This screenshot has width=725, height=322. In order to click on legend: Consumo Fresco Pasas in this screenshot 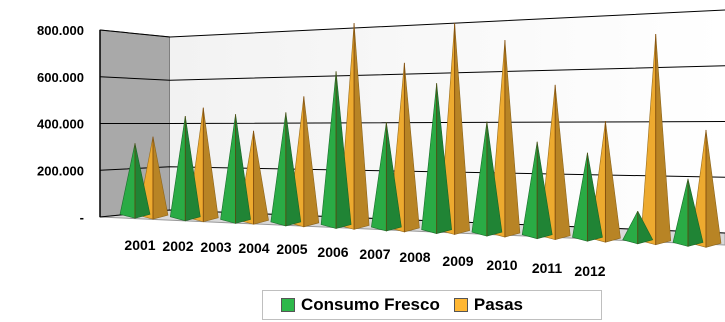, I will do `click(432, 305)`.